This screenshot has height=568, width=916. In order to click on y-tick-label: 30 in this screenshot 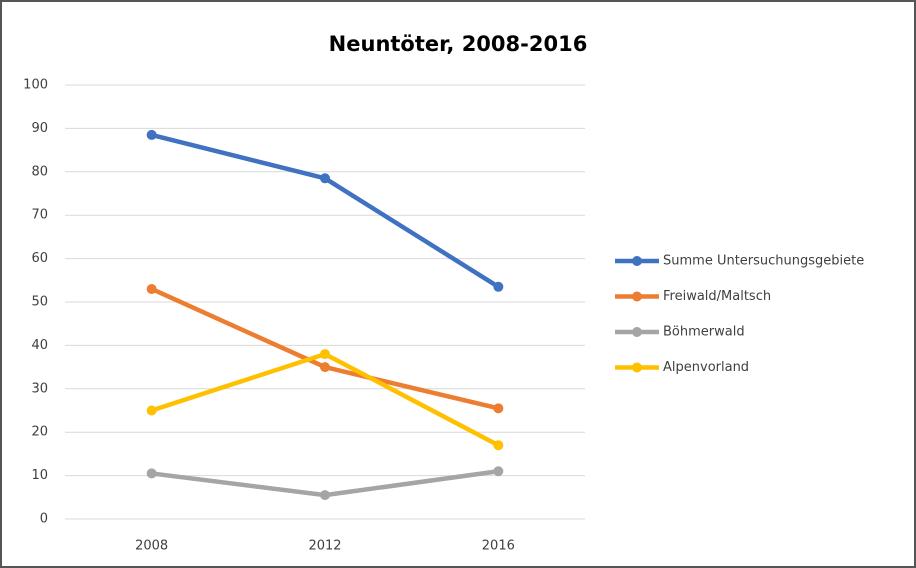, I will do `click(39, 388)`.